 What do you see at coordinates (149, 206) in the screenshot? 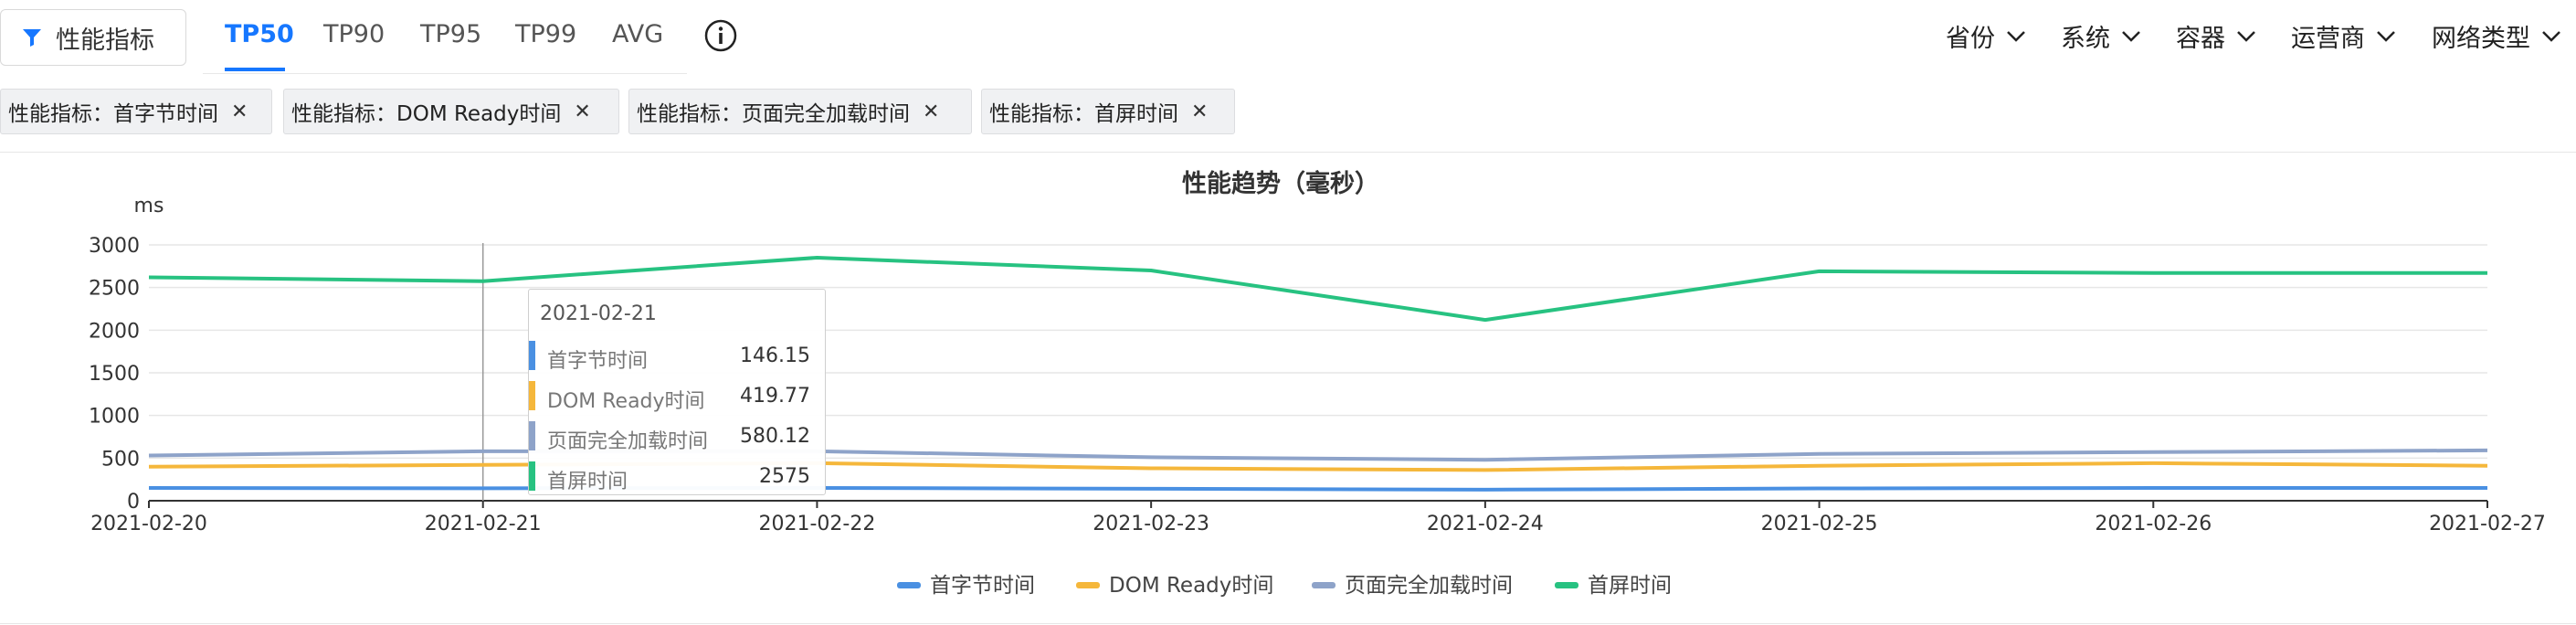
I see `y-axis-unit-label: ms` at bounding box center [149, 206].